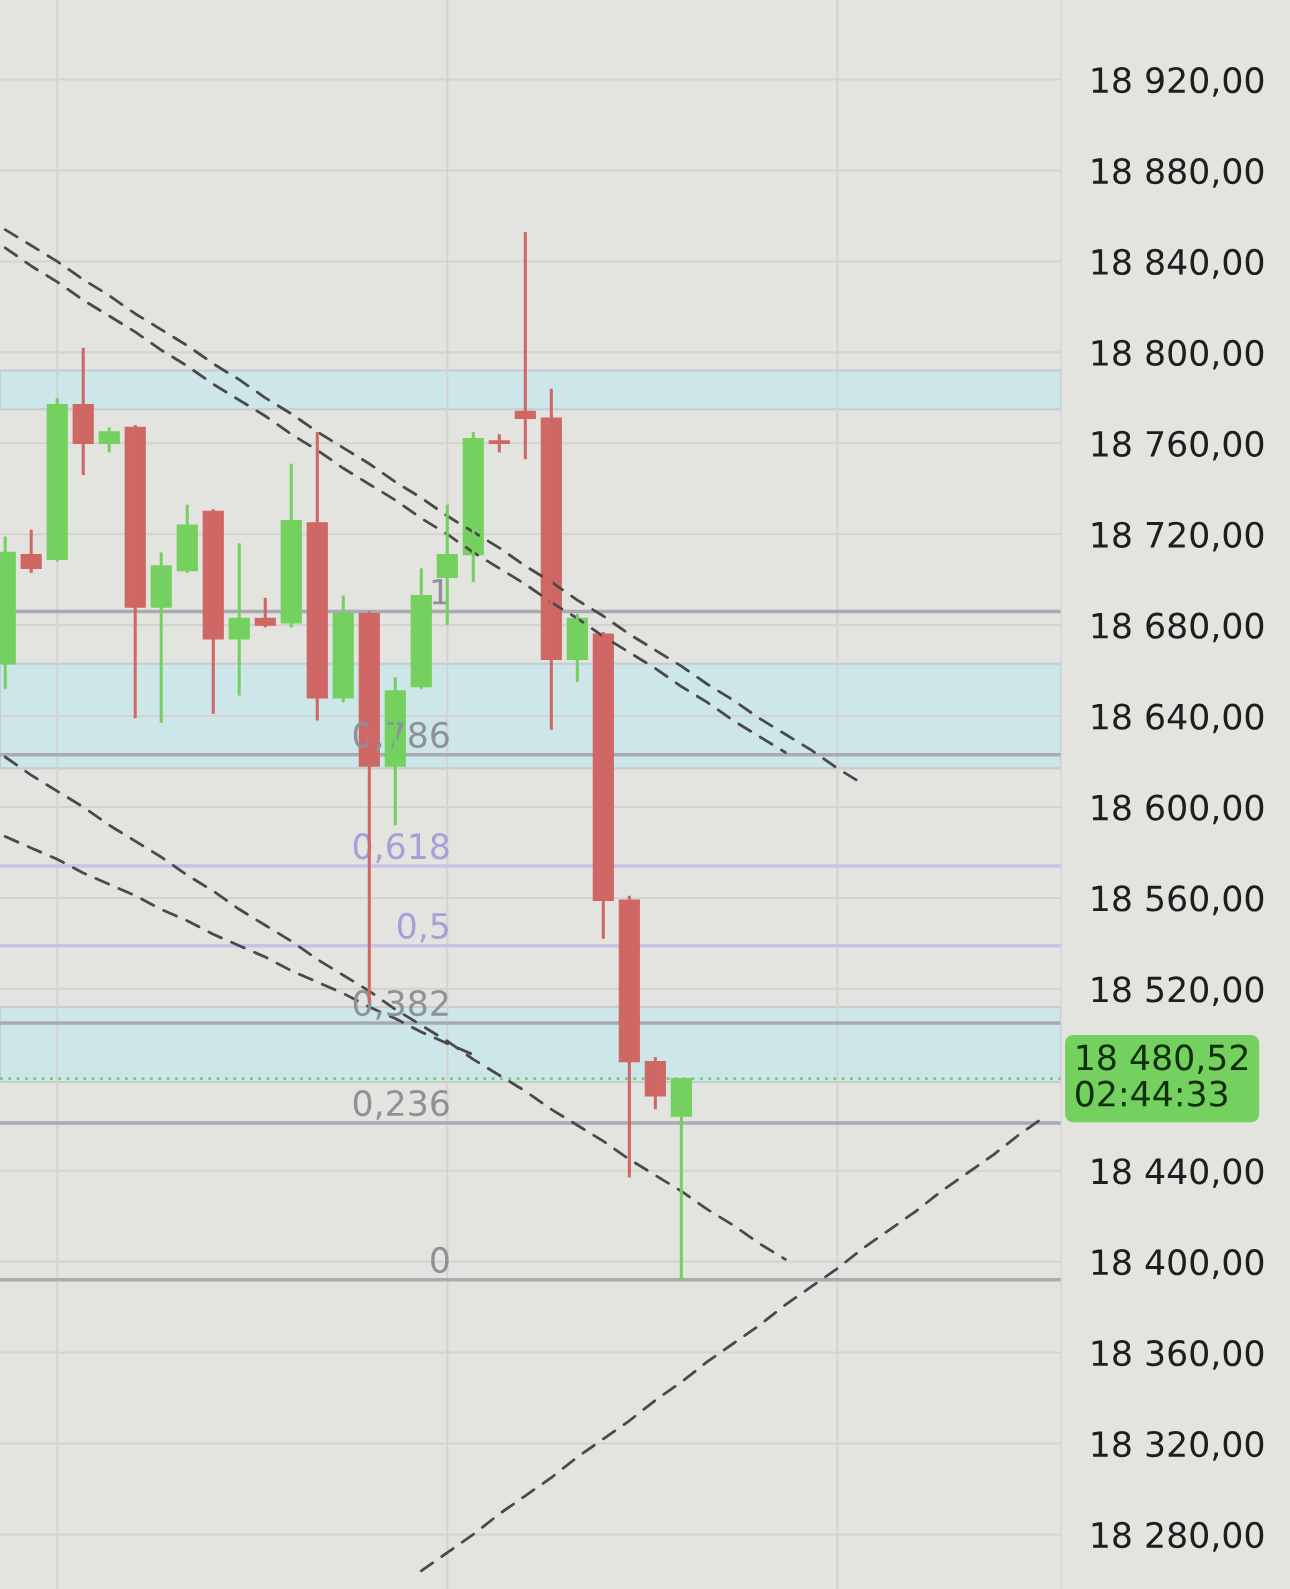 The width and height of the screenshot is (1290, 1589). What do you see at coordinates (1161, 1075) in the screenshot?
I see `ref-line-label: 18 480,52 02:44:33` at bounding box center [1161, 1075].